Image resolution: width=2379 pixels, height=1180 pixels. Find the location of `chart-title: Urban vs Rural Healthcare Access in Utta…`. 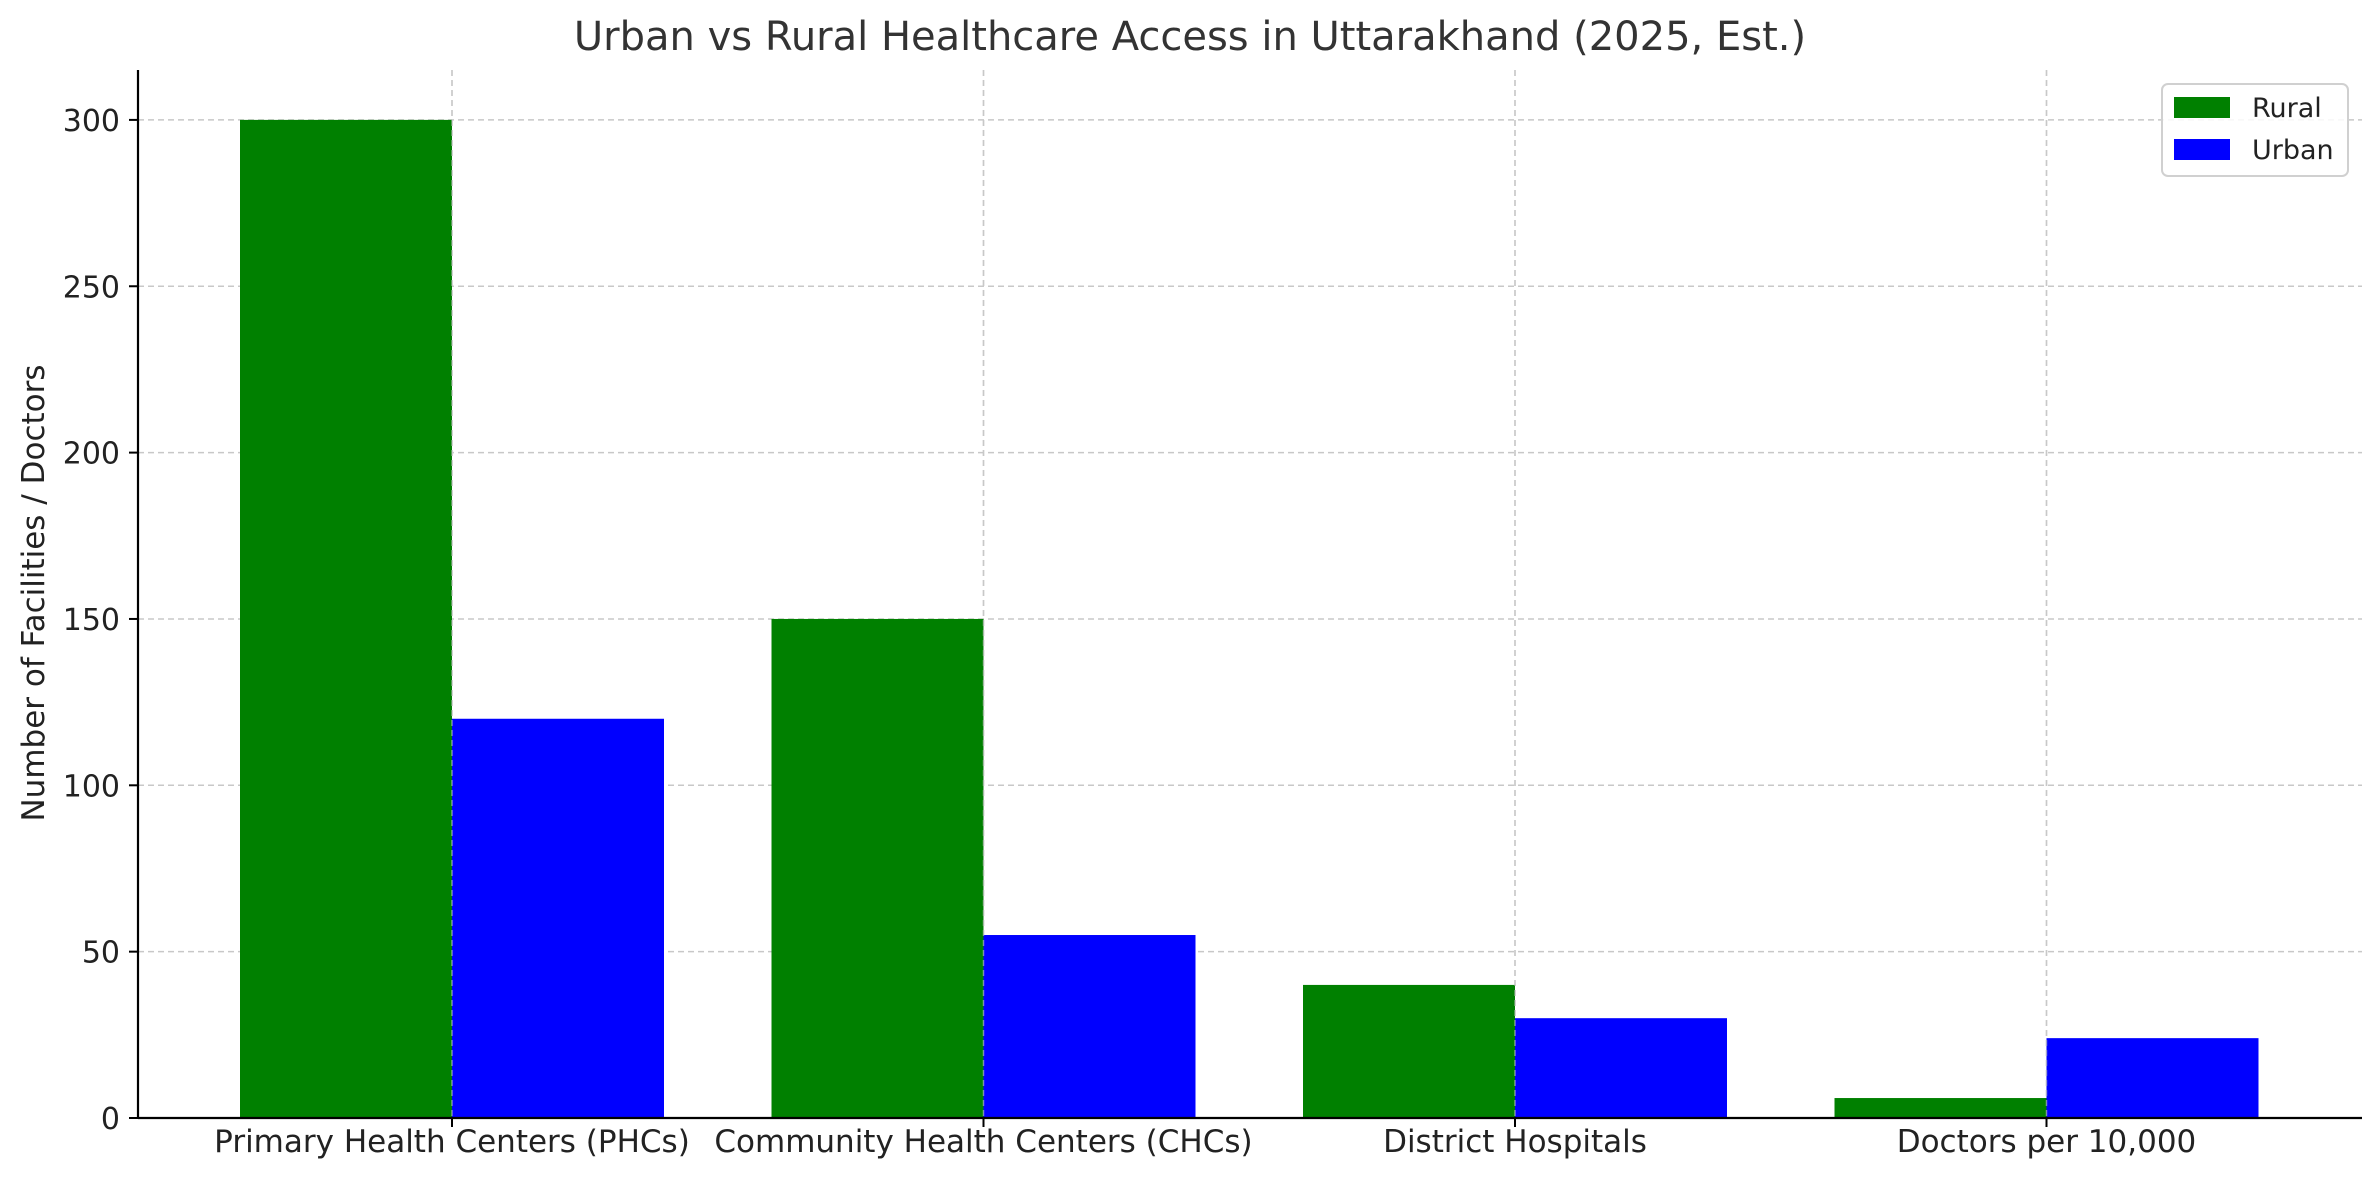

chart-title: Urban vs Rural Healthcare Access in Utta… is located at coordinates (1190, 37).